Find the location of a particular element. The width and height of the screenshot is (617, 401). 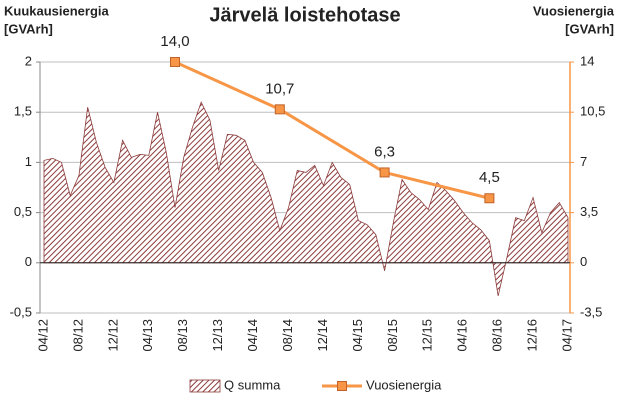

y2-tick-label: 10,5 is located at coordinates (592, 111).